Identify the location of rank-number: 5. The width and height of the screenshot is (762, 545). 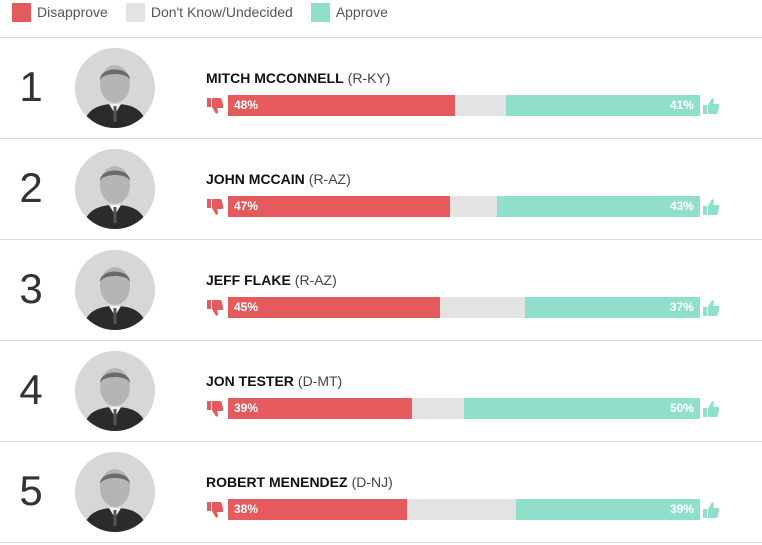
(31, 490).